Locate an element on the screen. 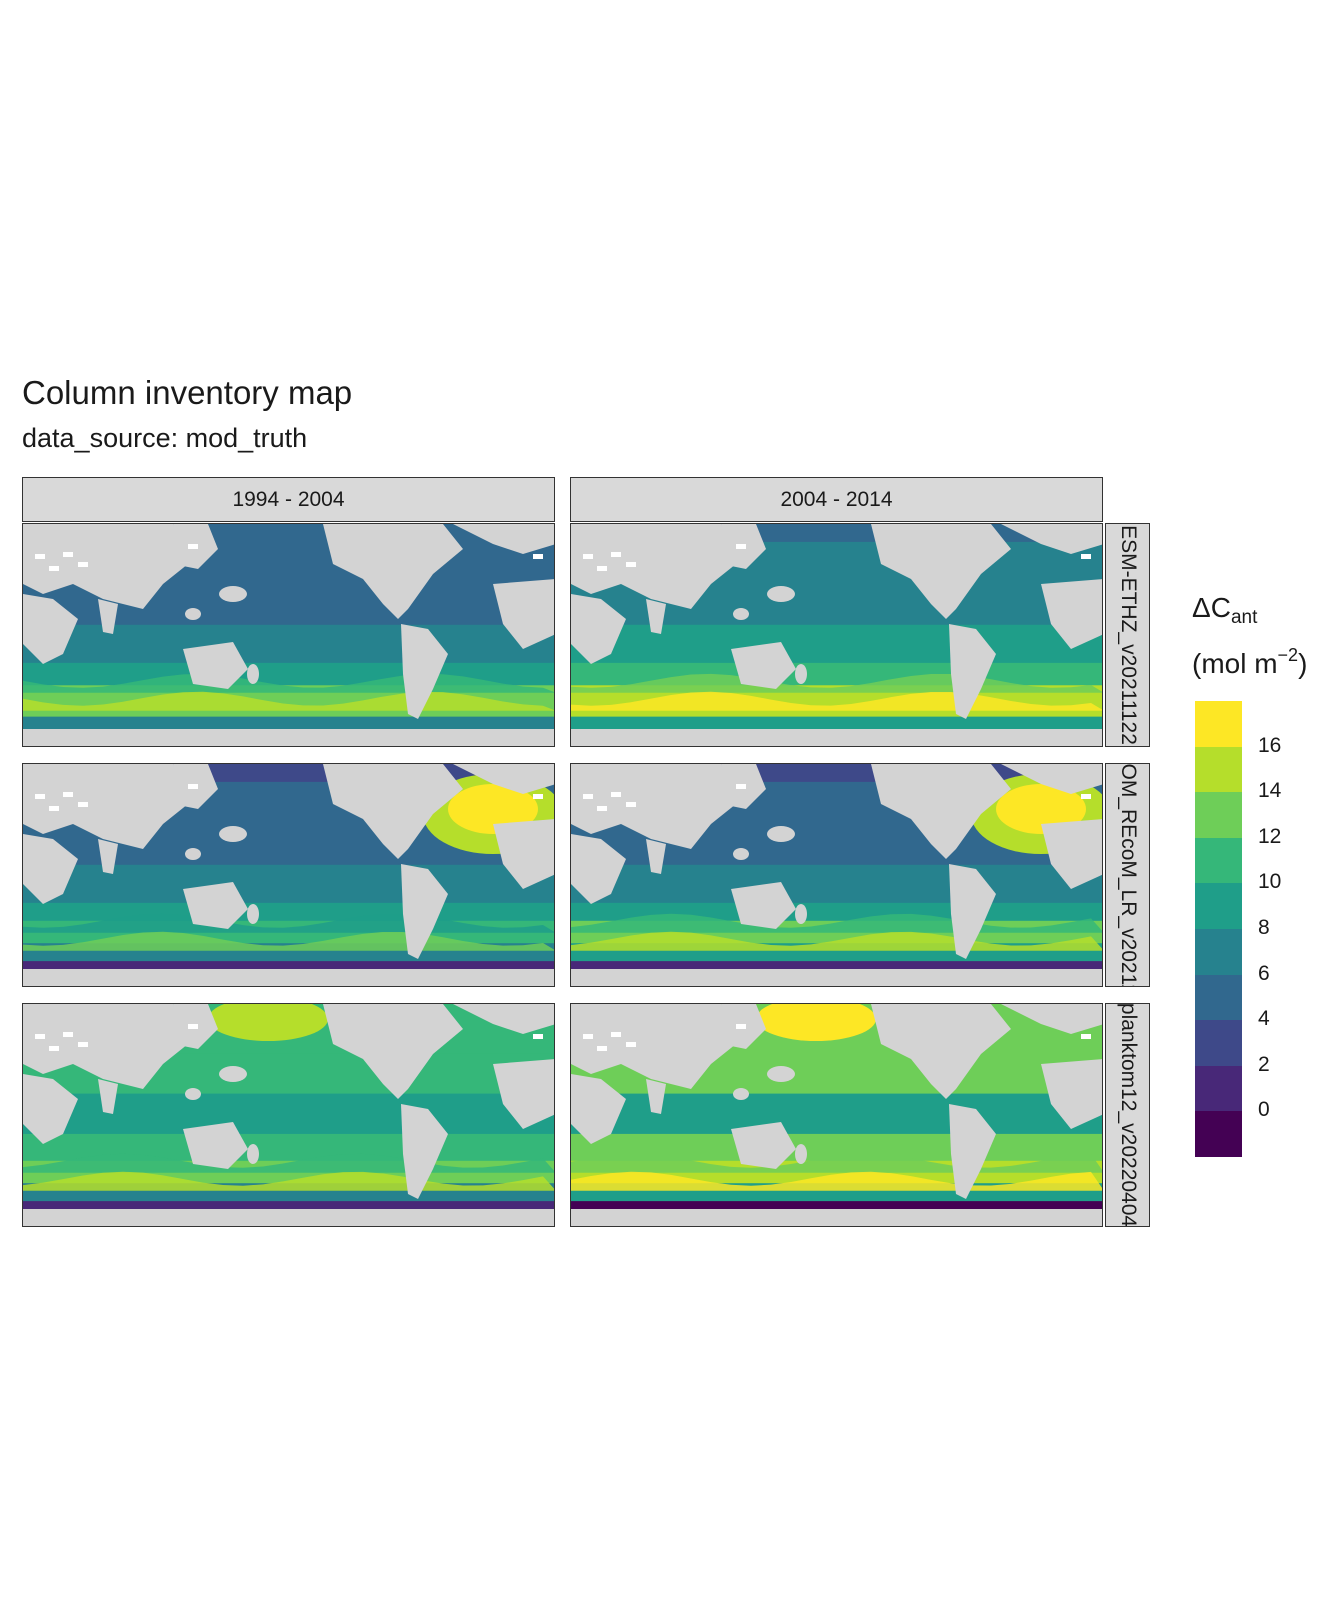  map-fesom-recom-2004-2014 is located at coordinates (836, 875).